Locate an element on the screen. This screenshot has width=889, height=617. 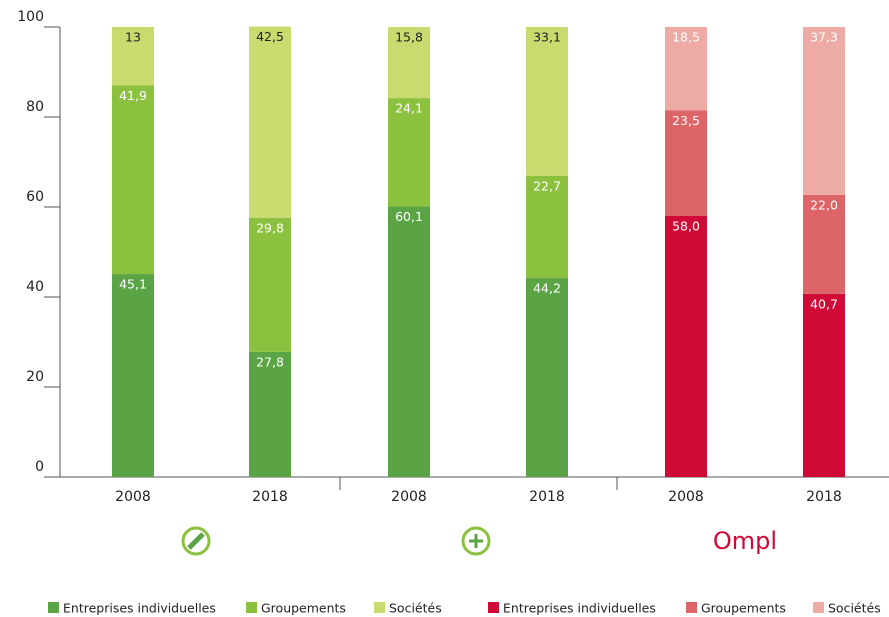
data-label: 29,8 is located at coordinates (270, 227).